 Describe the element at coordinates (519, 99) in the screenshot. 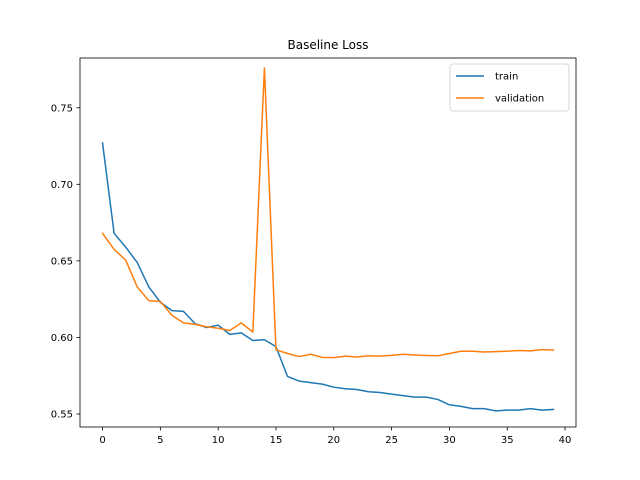

I see `legend-label: validation` at that location.